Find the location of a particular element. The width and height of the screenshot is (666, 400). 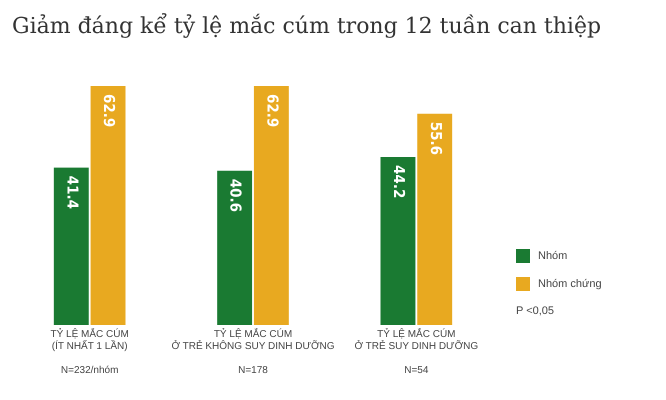

data-label: 40.6 is located at coordinates (235, 195).